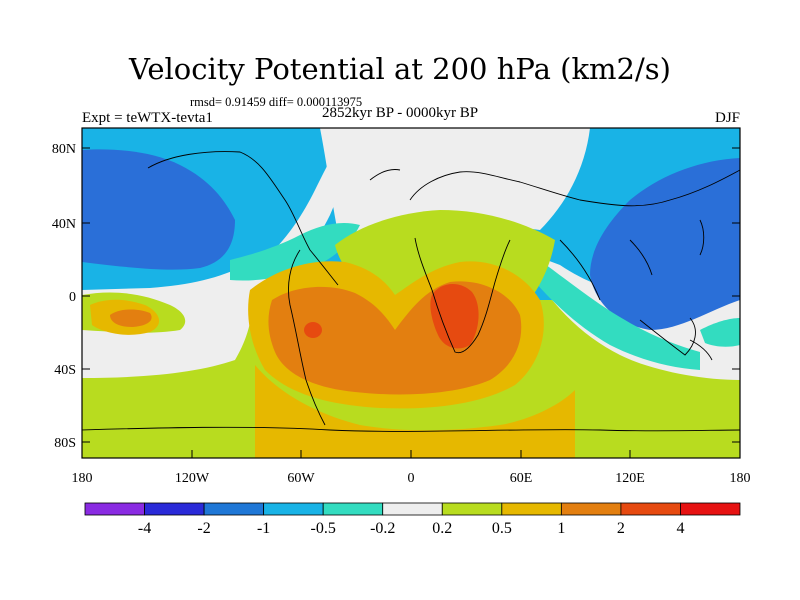 This screenshot has width=800, height=600. Describe the element at coordinates (65, 443) in the screenshot. I see `y-tick-label: 80S` at that location.